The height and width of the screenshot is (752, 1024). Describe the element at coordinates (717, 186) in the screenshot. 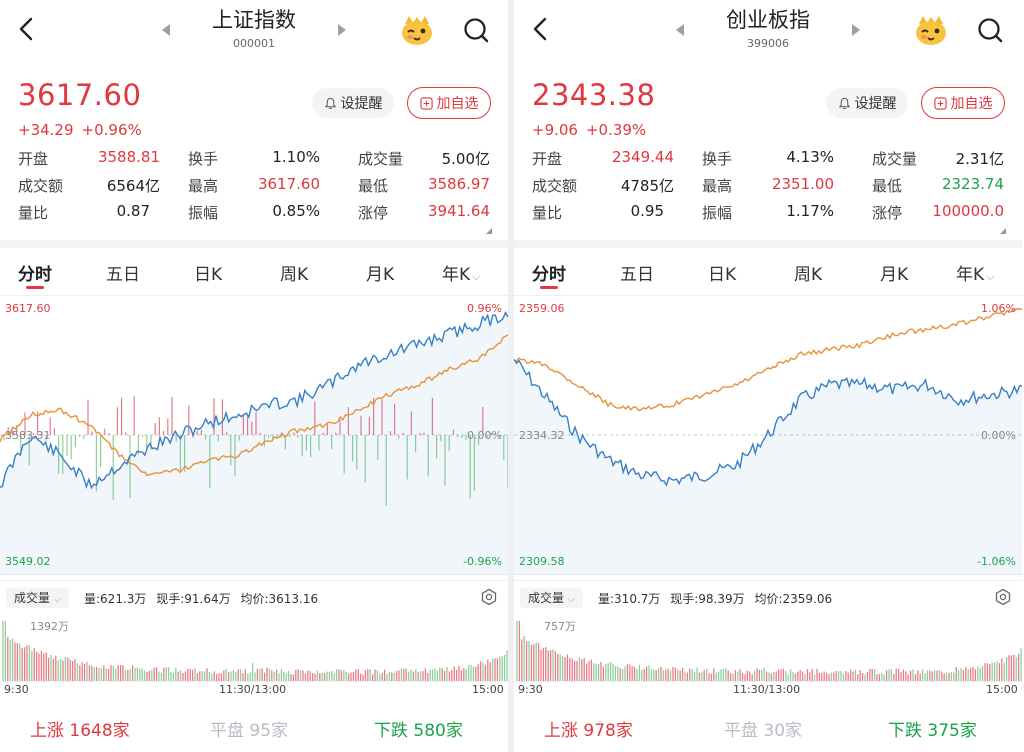

I see `high-label: 最高` at that location.